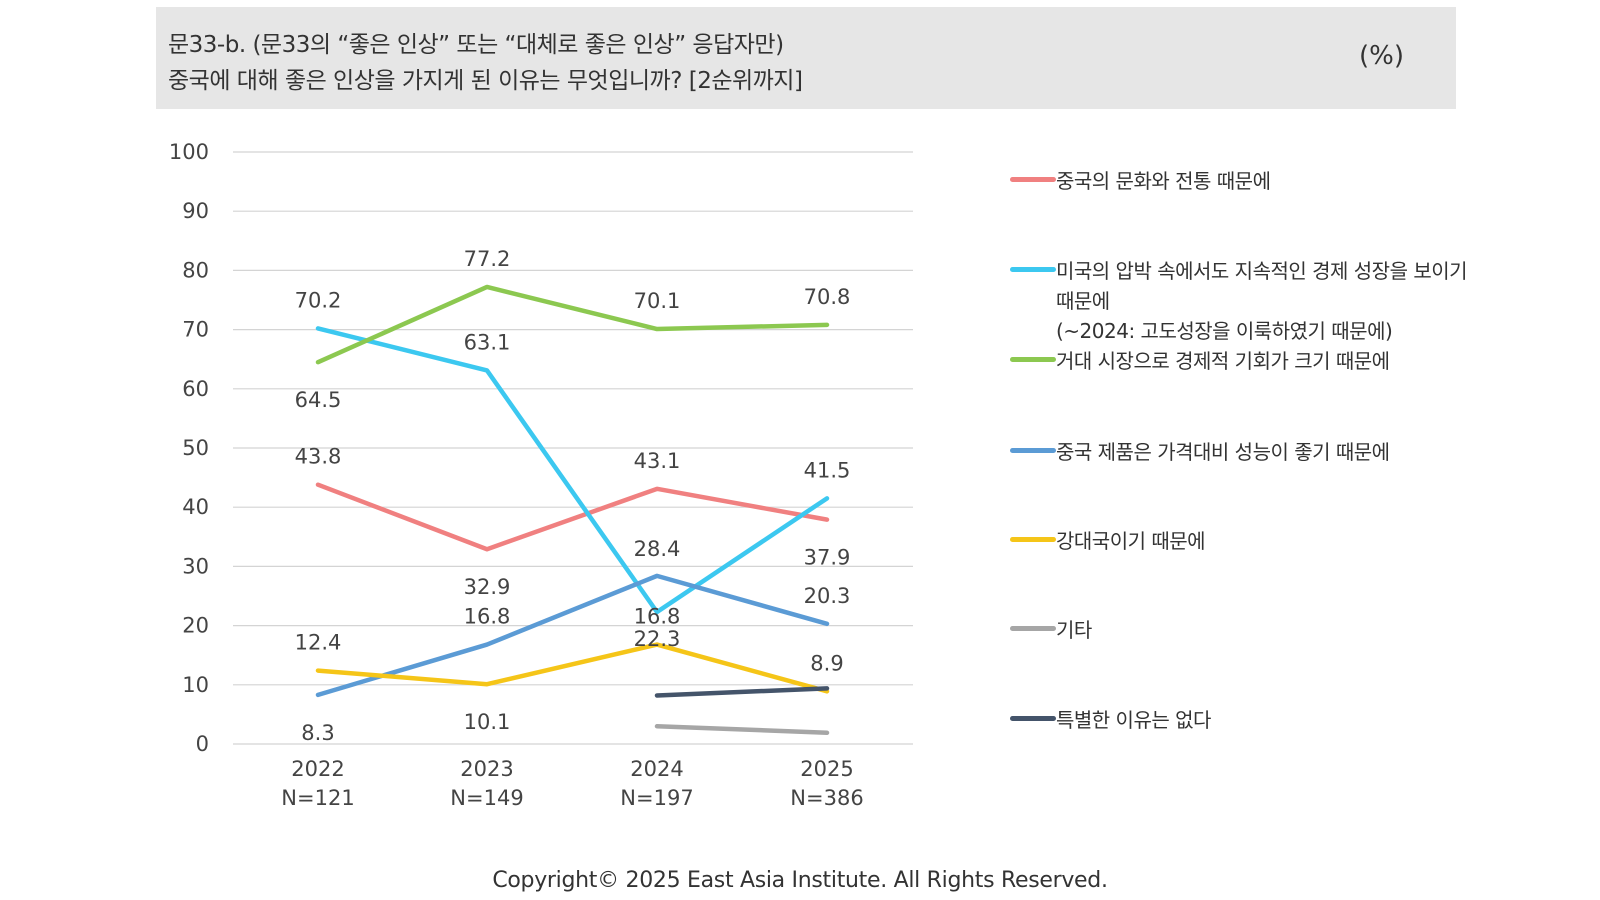 This screenshot has width=1600, height=900. I want to click on legend-item: 기타, so click(1051, 630).